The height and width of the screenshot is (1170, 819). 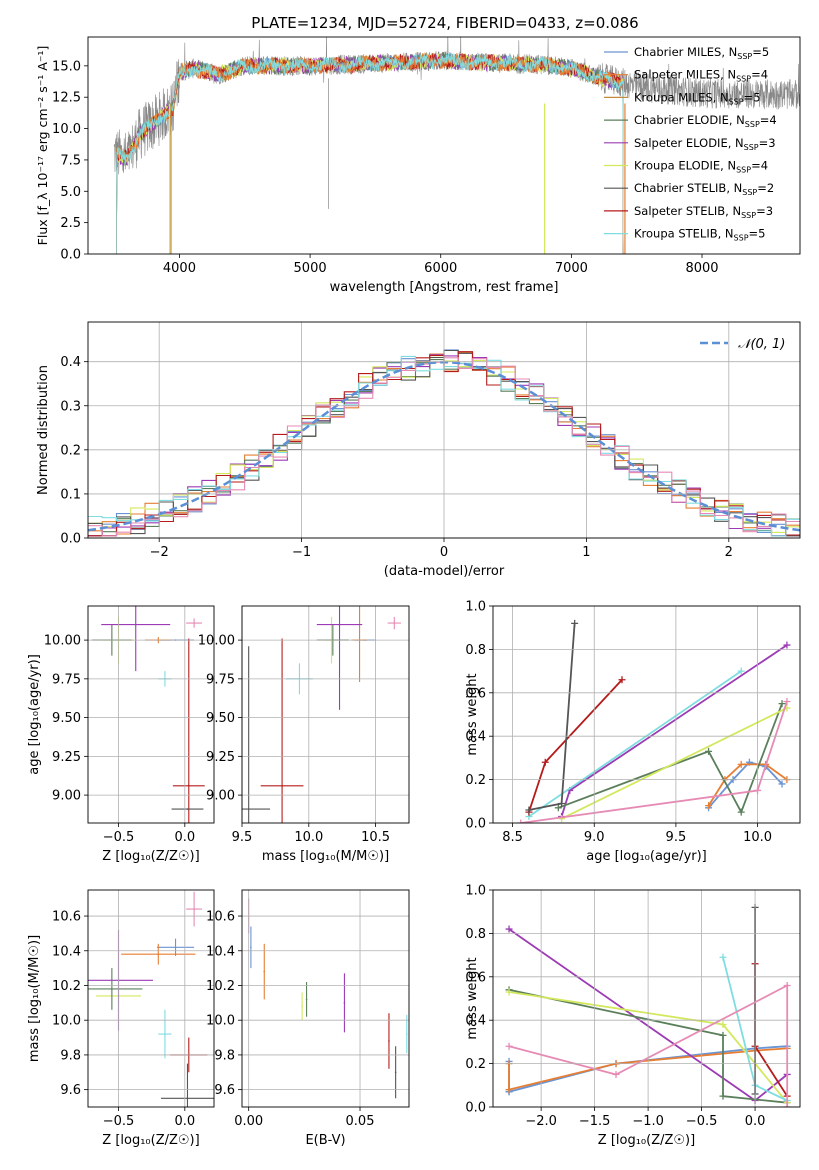 I want to click on legend-label-text: Chabrier MILES, so click(x=677, y=52).